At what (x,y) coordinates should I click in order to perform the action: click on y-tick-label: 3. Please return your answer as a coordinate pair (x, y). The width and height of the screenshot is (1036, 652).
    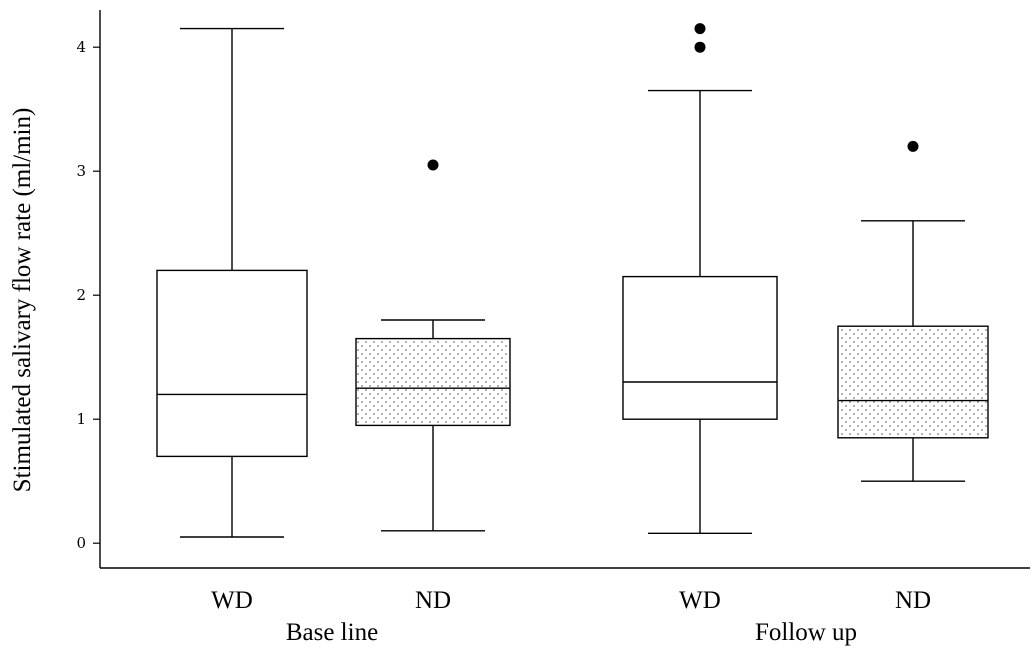
    Looking at the image, I should click on (81, 171).